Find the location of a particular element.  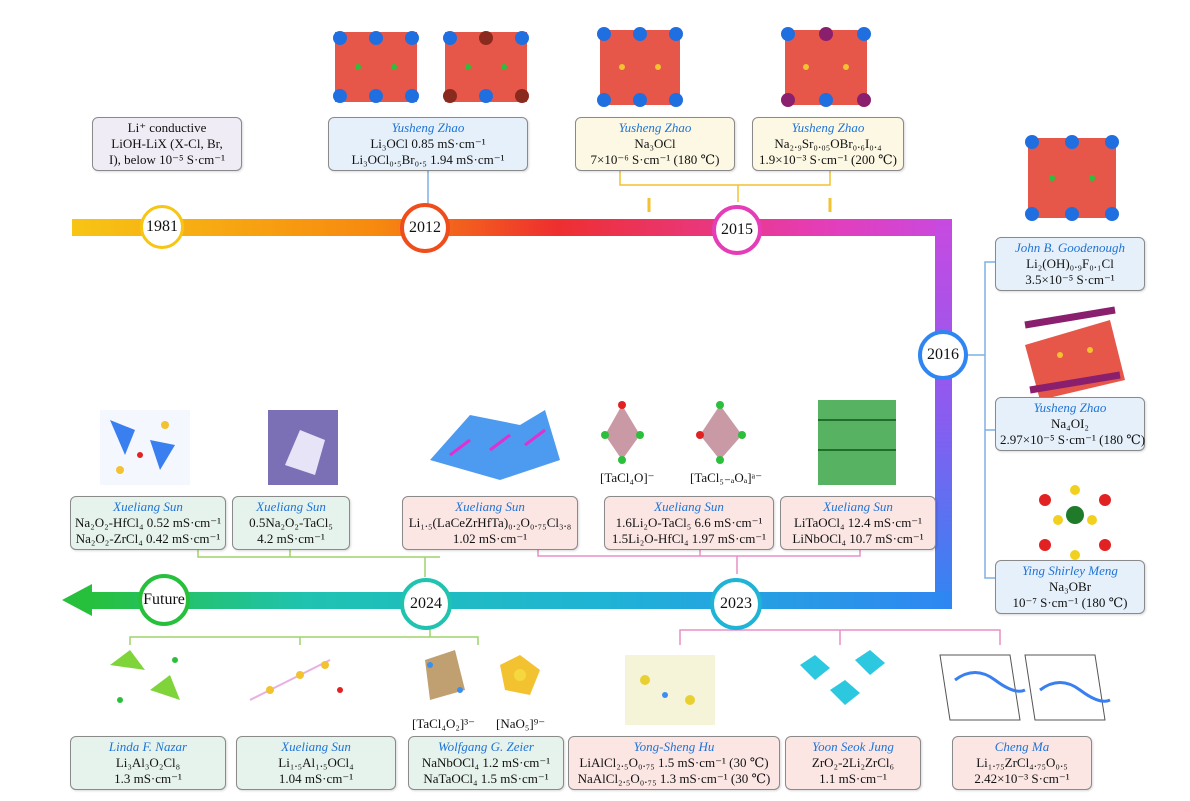

card-na2o2-tacl5: Xueliang Sun 0.5Na₂O₂-TaCl₅ 4.2 mS·cm⁻¹ is located at coordinates (291, 523).